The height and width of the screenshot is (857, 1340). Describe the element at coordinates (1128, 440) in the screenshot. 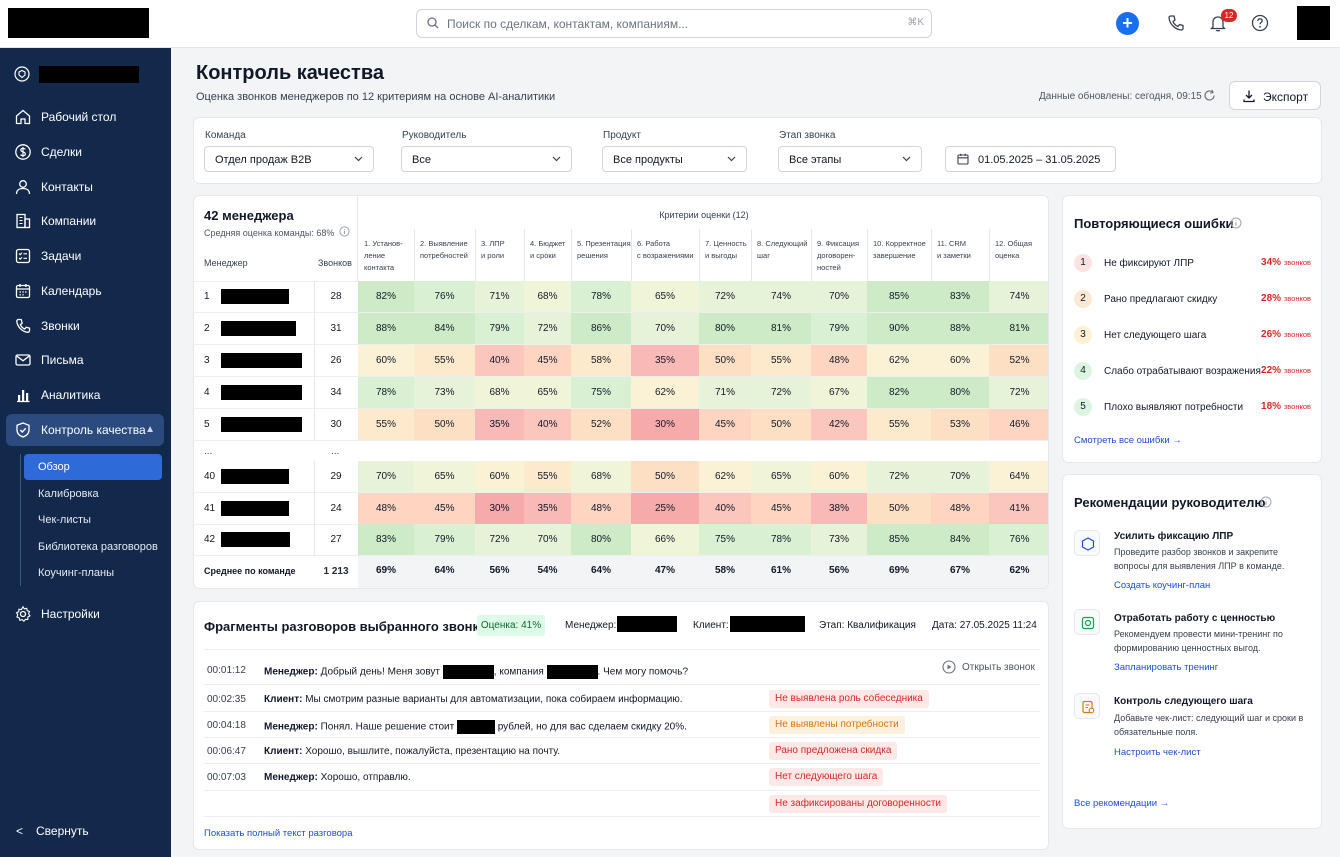

I see `view-all-errors-link: Смотреть все ошибки →` at that location.